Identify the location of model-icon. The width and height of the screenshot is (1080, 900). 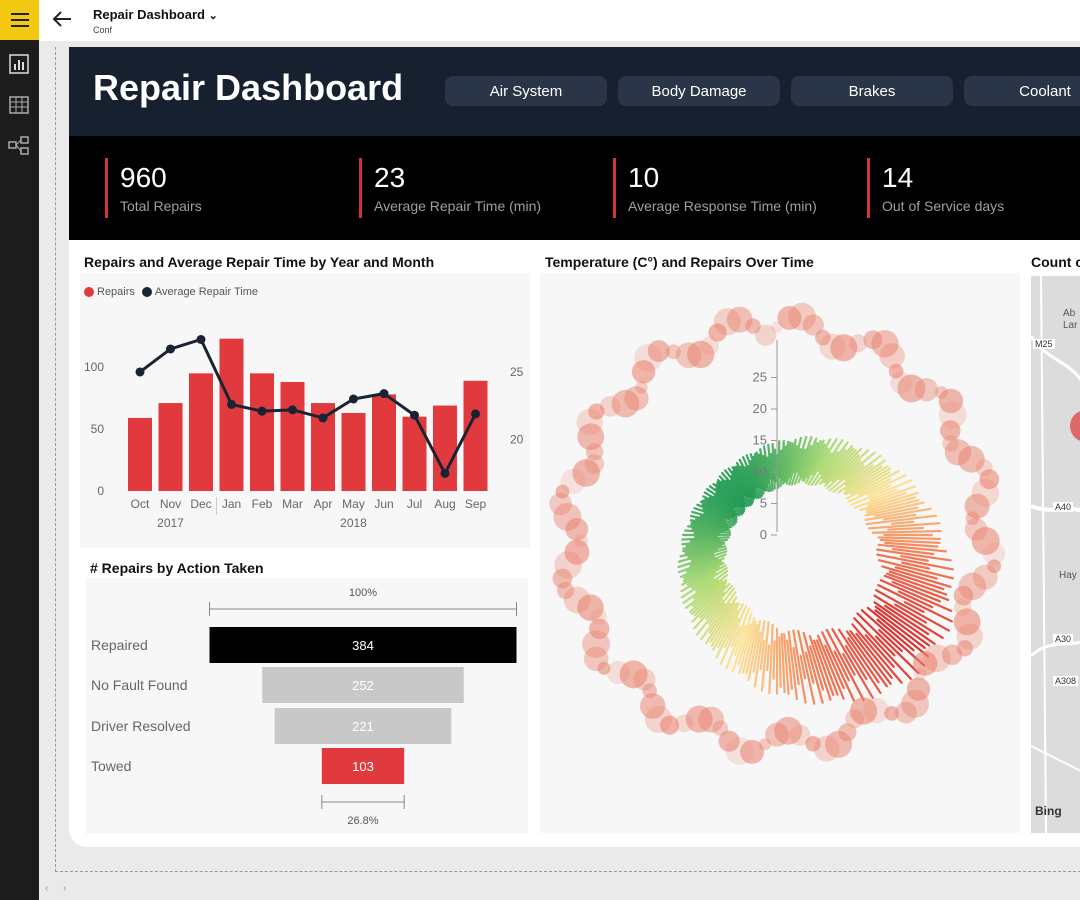
(19, 146).